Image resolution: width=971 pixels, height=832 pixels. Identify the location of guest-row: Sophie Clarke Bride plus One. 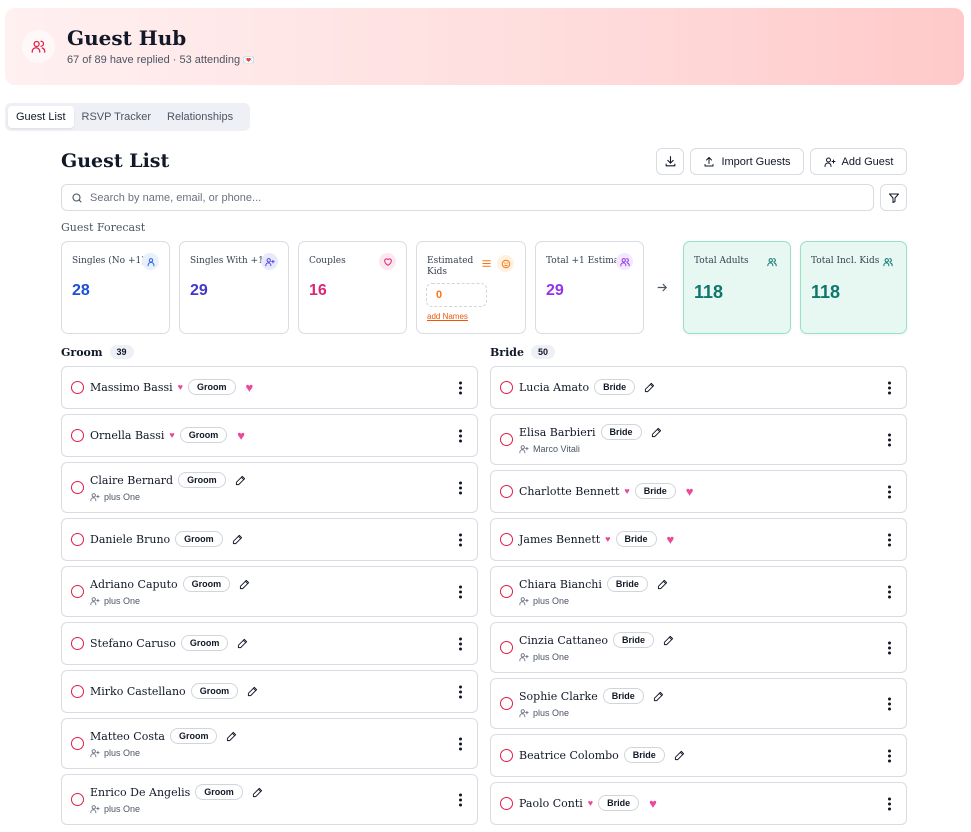
(698, 703).